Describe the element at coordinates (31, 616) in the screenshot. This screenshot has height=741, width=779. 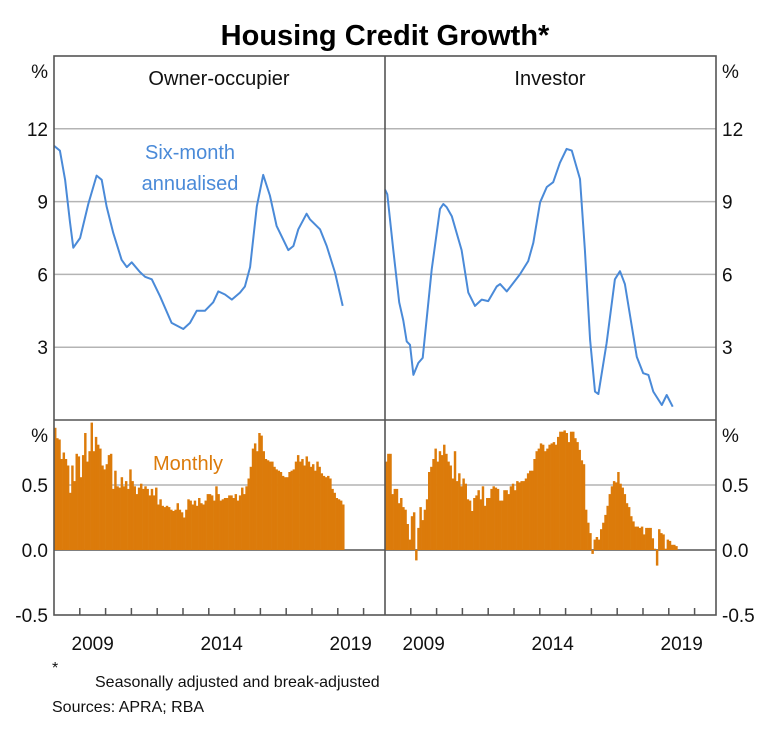
I see `y-tick-label-left--0.5: -0.5` at that location.